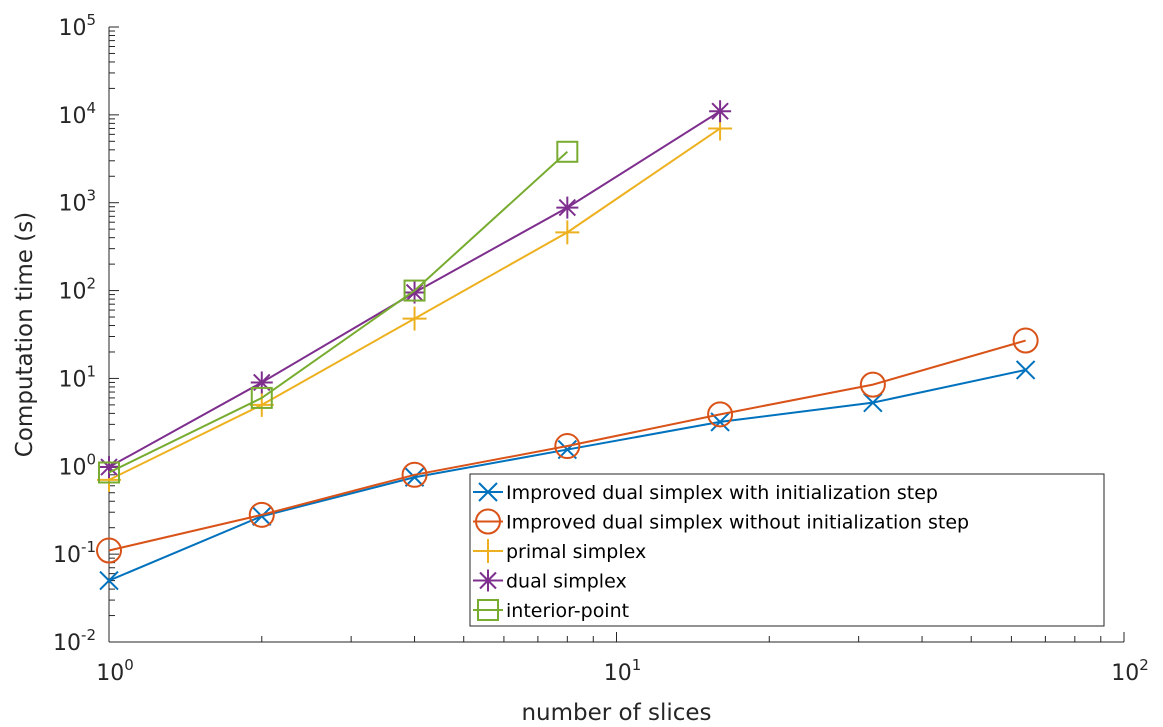  Describe the element at coordinates (77, 114) in the screenshot. I see `y-tick-label: 10⁴` at that location.